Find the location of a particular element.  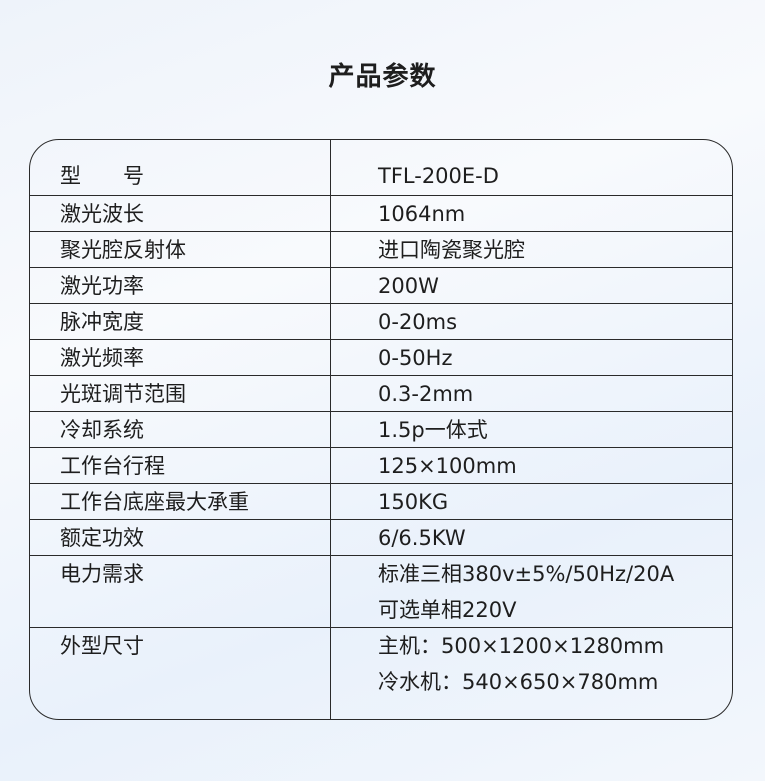

row-label: 外型尺寸 is located at coordinates (102, 646).